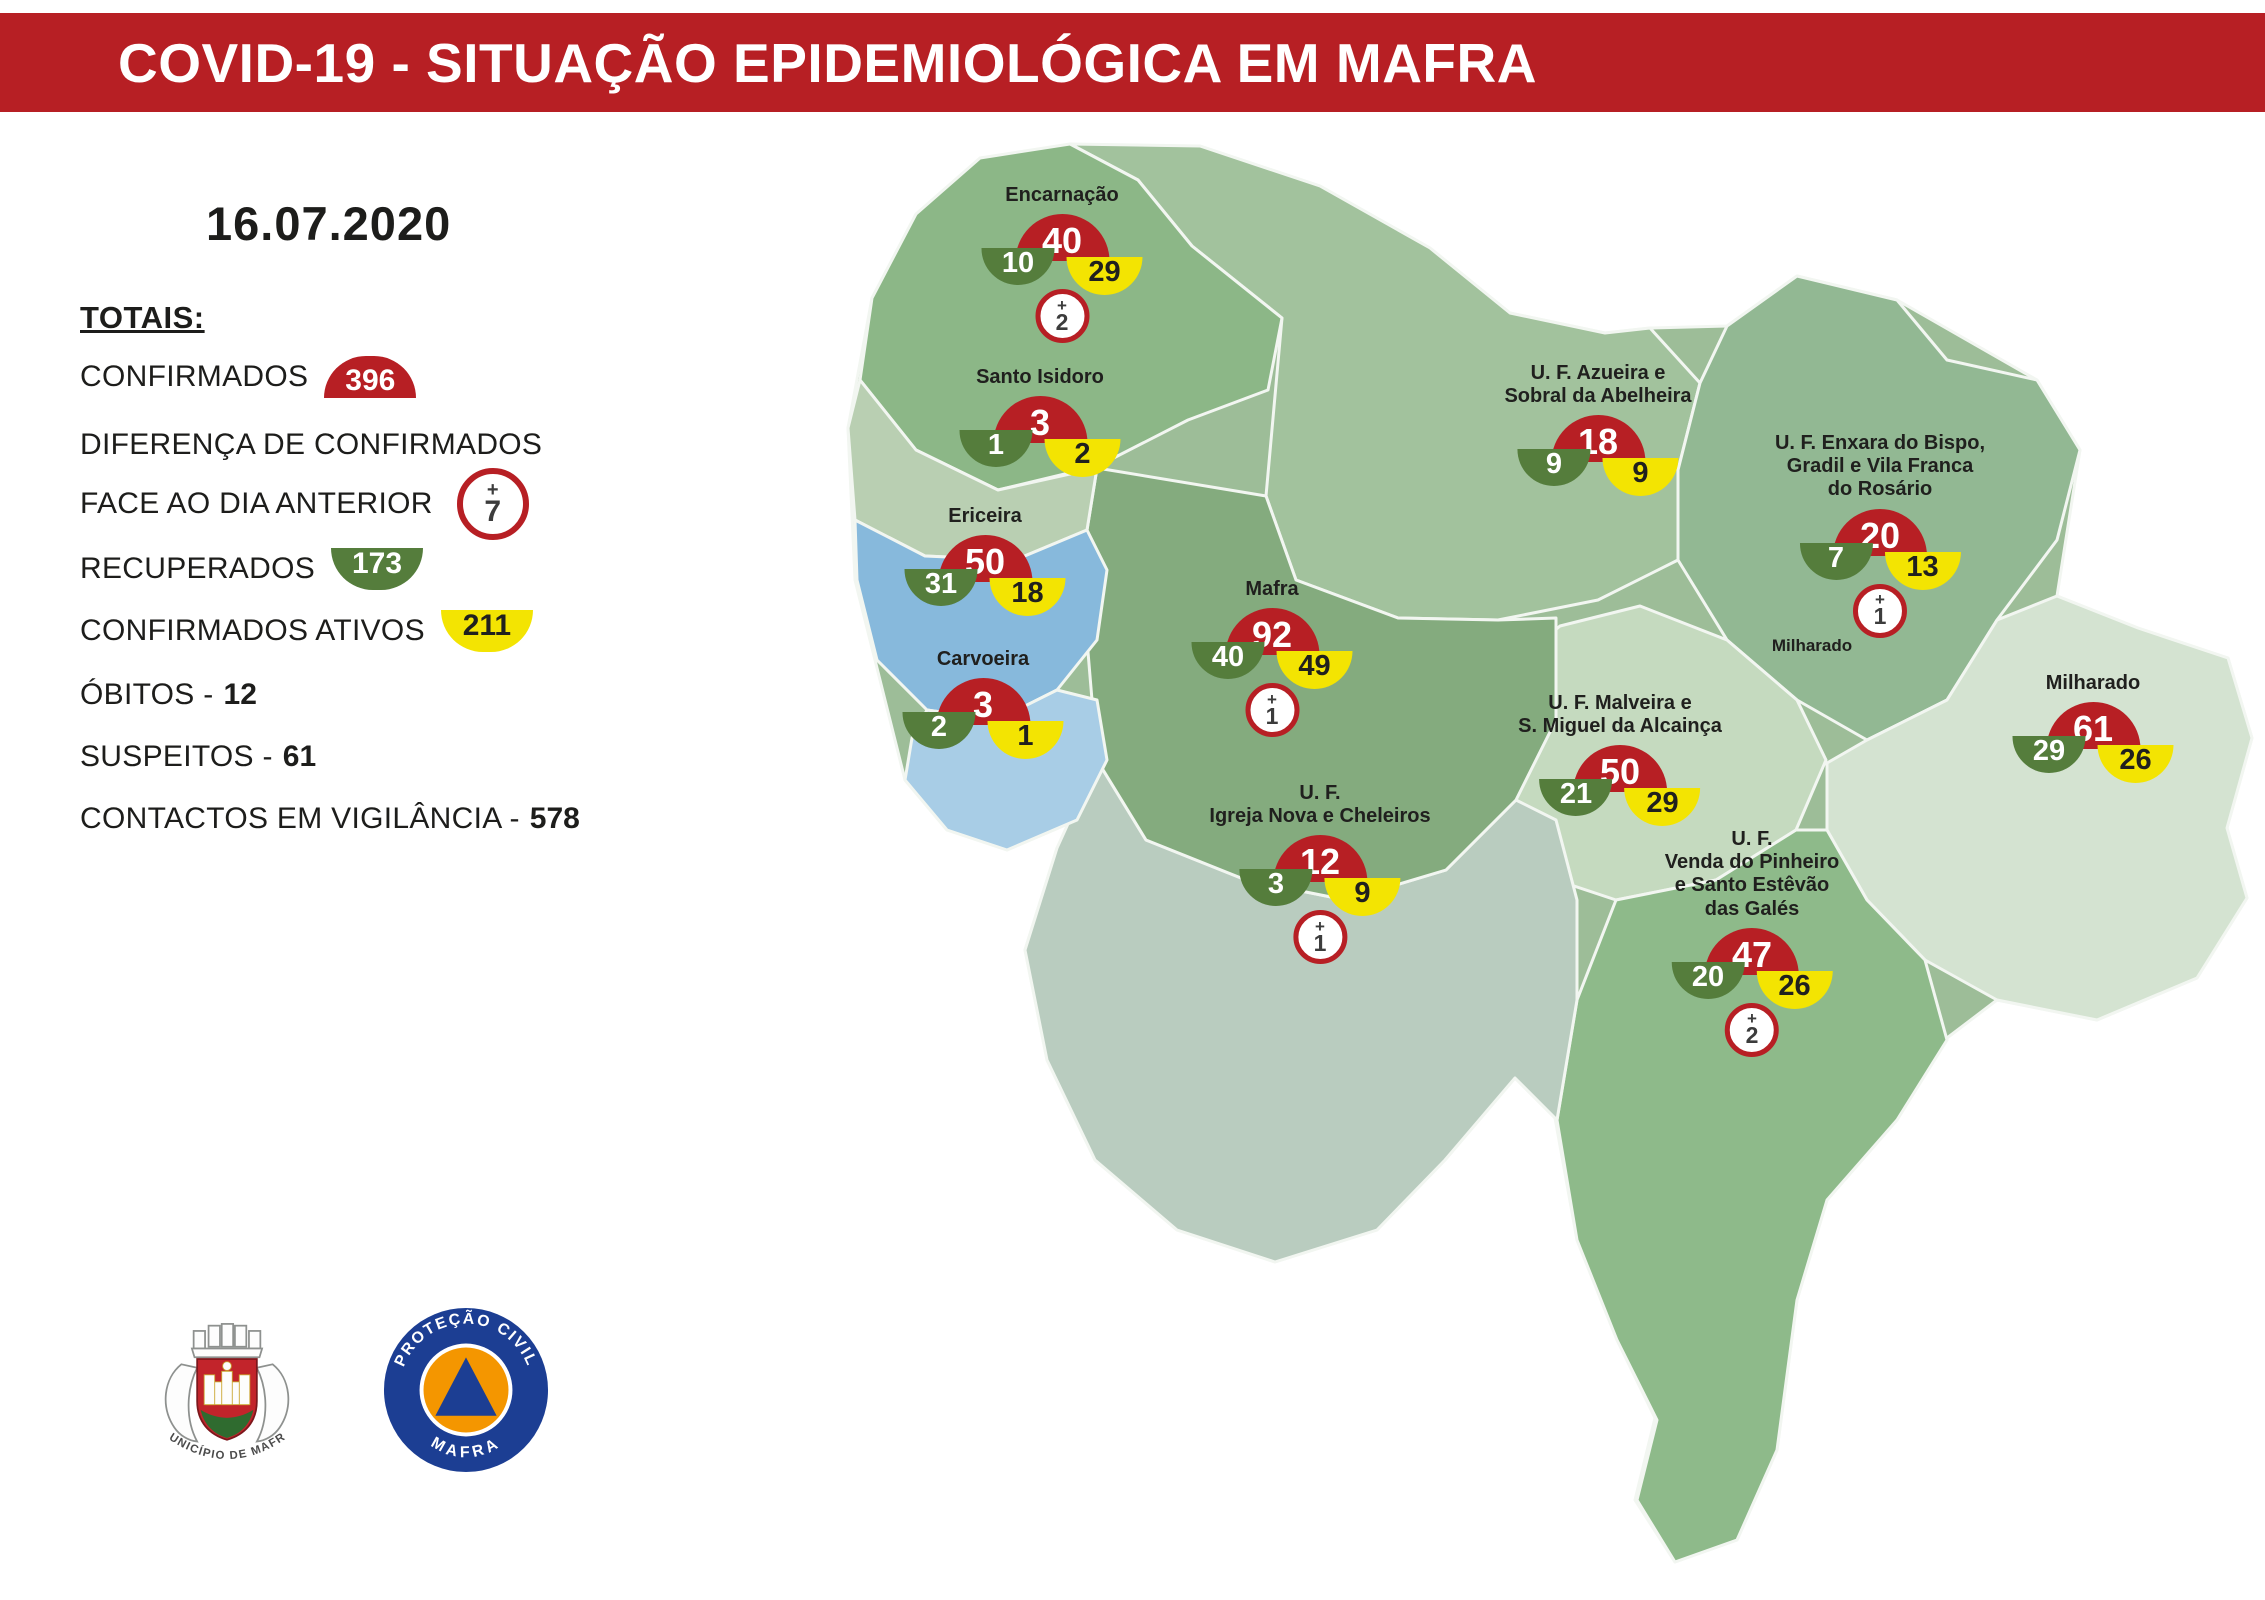  Describe the element at coordinates (1027, 593) in the screenshot. I see `active-value: 18` at that location.